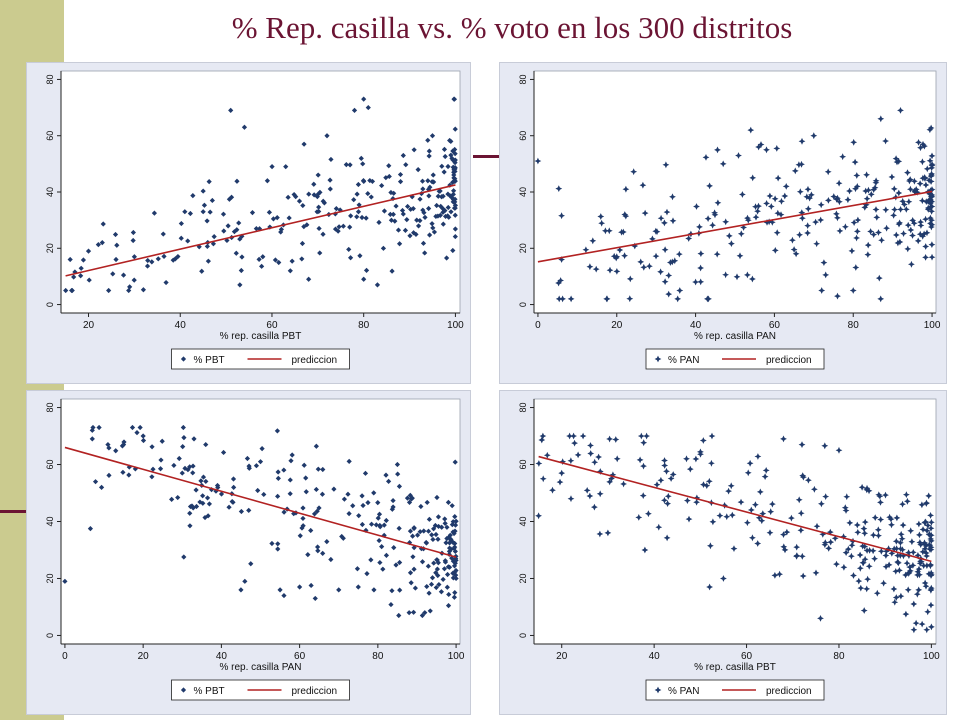 The image size is (960, 720). I want to click on y-tick-label: 0, so click(523, 635).